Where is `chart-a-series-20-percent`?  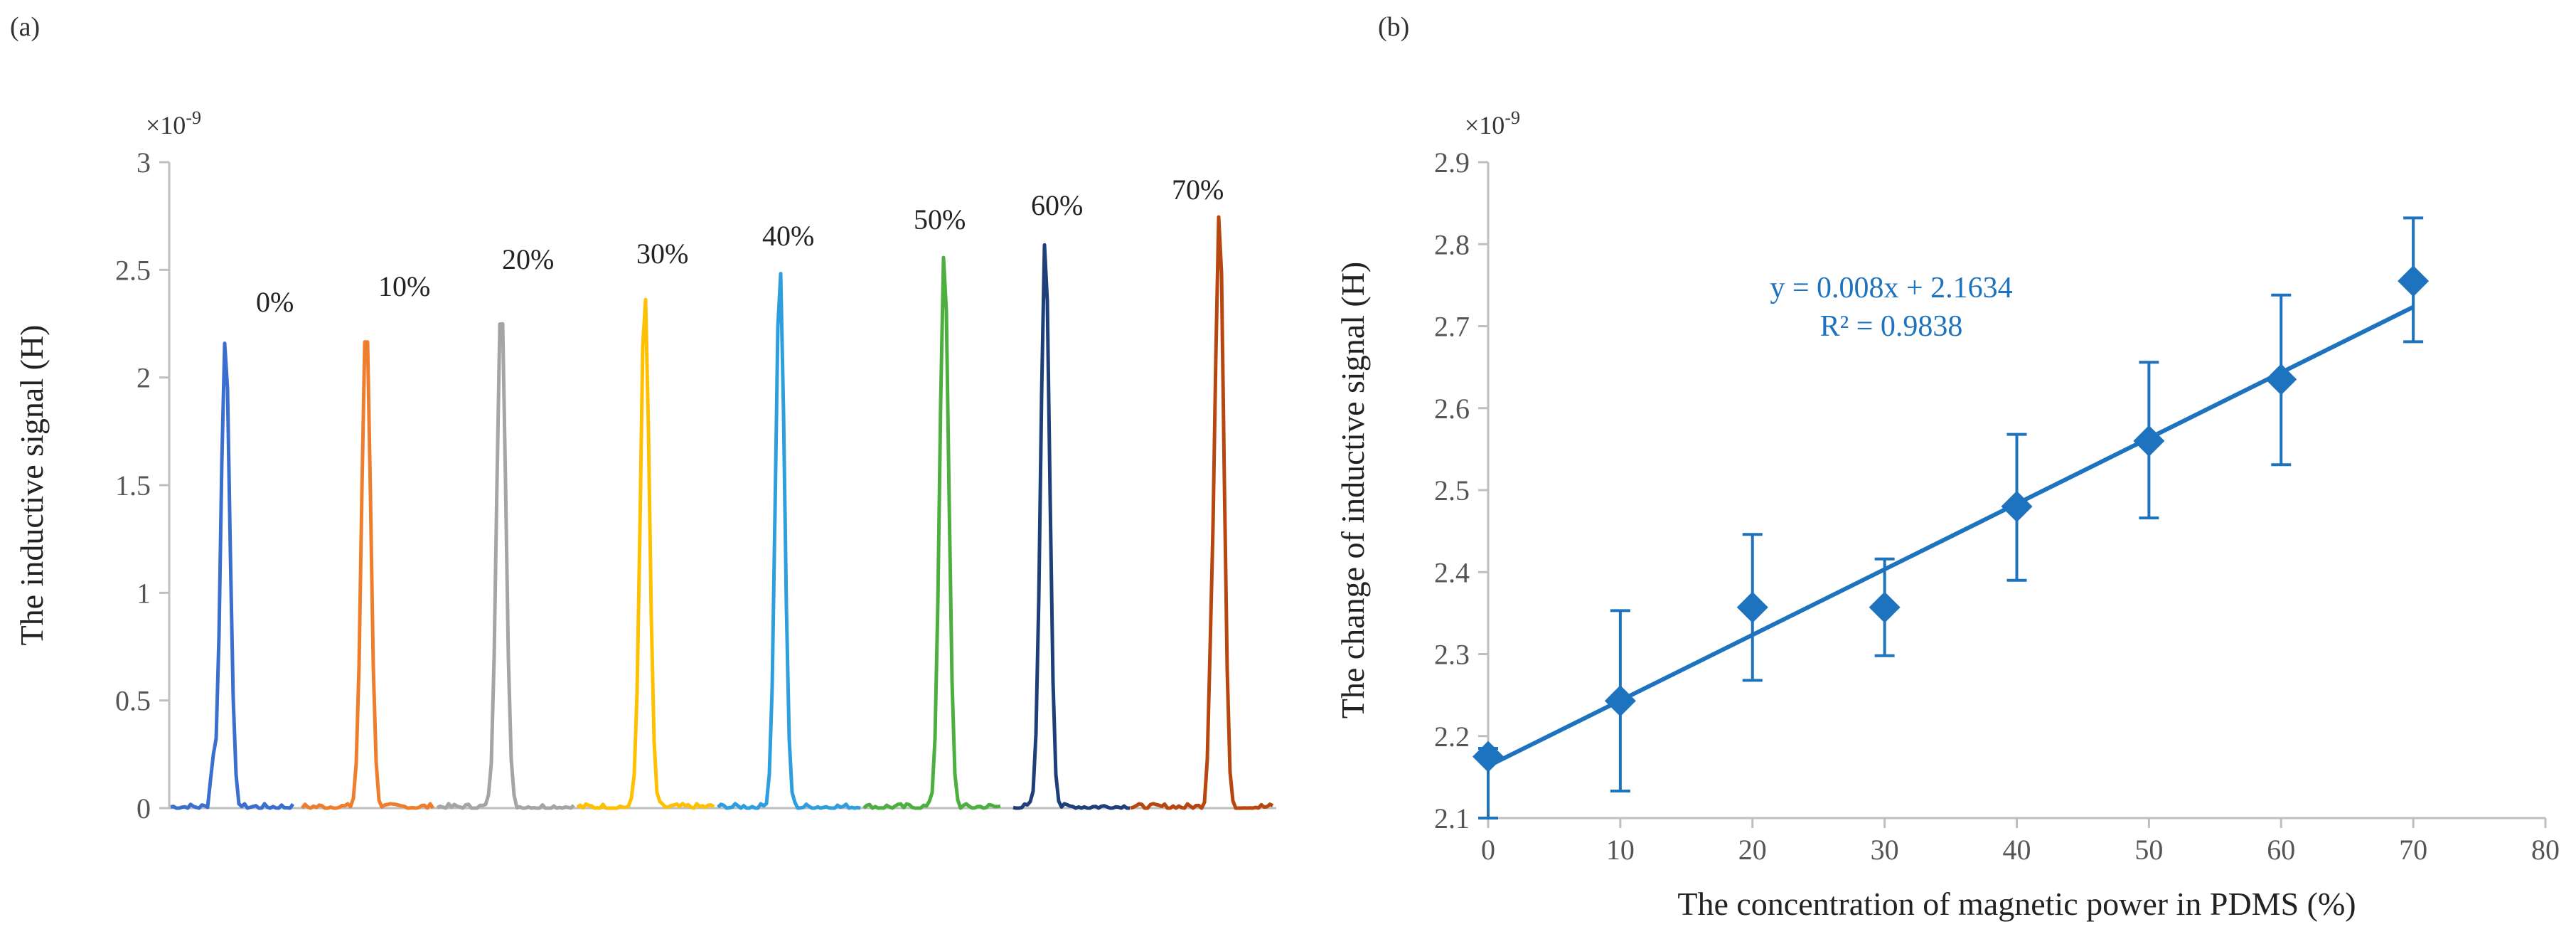
chart-a-series-20-percent is located at coordinates (506, 566).